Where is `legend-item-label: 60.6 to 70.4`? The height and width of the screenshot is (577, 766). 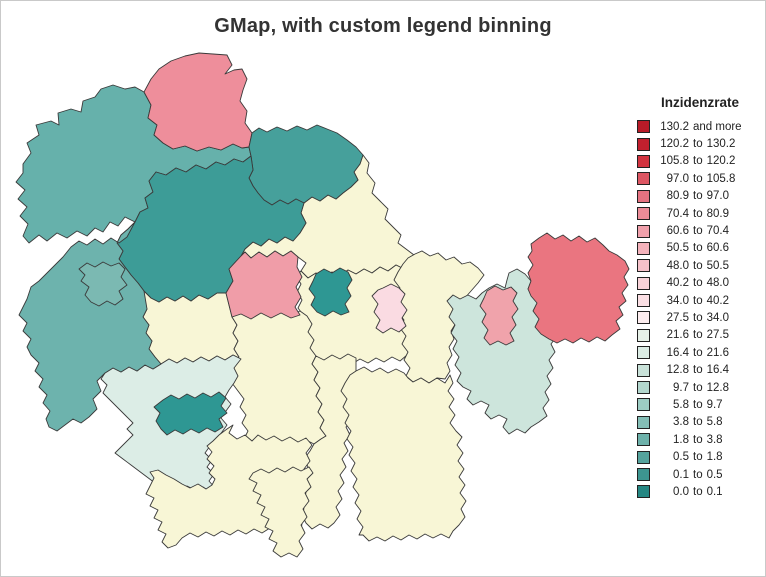 legend-item-label: 60.6 to 70.4 is located at coordinates (697, 231).